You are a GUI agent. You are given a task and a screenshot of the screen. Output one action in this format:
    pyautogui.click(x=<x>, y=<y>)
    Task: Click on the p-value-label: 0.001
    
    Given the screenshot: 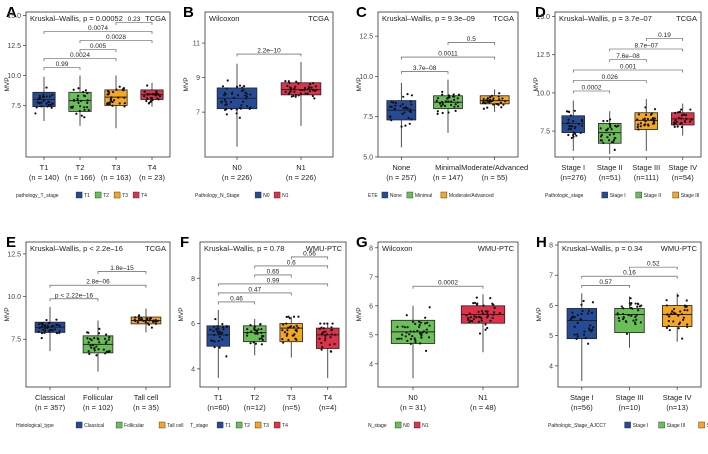 What is the action you would take?
    pyautogui.click(x=628, y=67)
    